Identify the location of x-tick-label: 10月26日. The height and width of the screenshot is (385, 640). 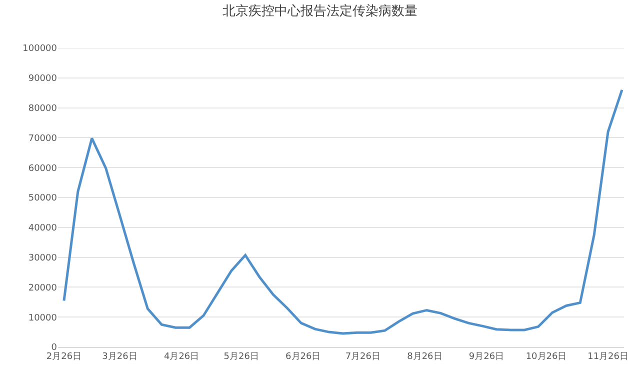
(546, 357).